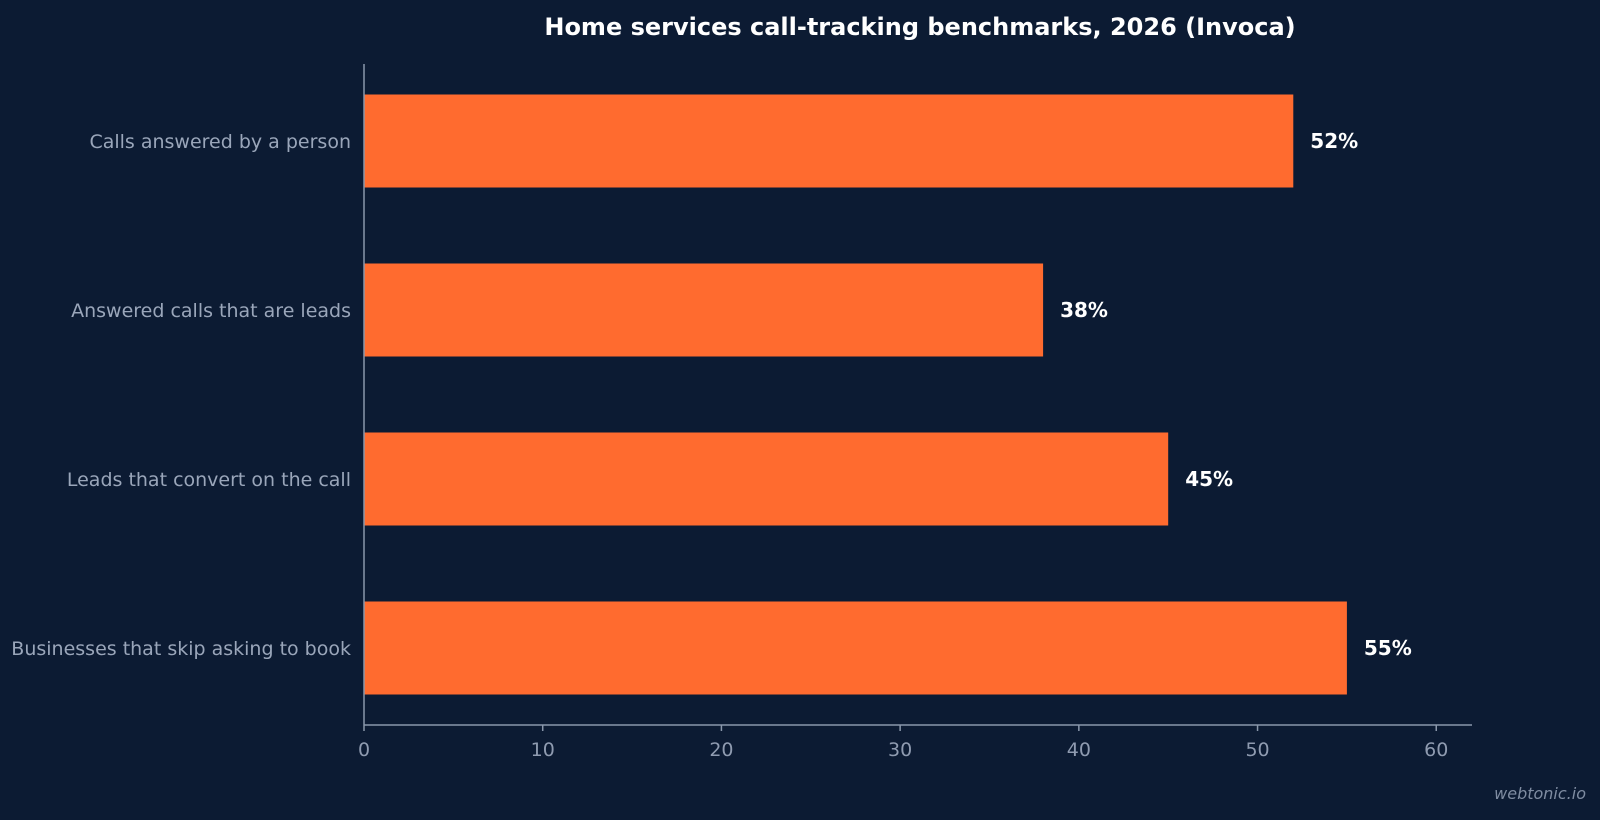 Image resolution: width=1600 pixels, height=820 pixels. I want to click on x-tick-label: 50, so click(1257, 750).